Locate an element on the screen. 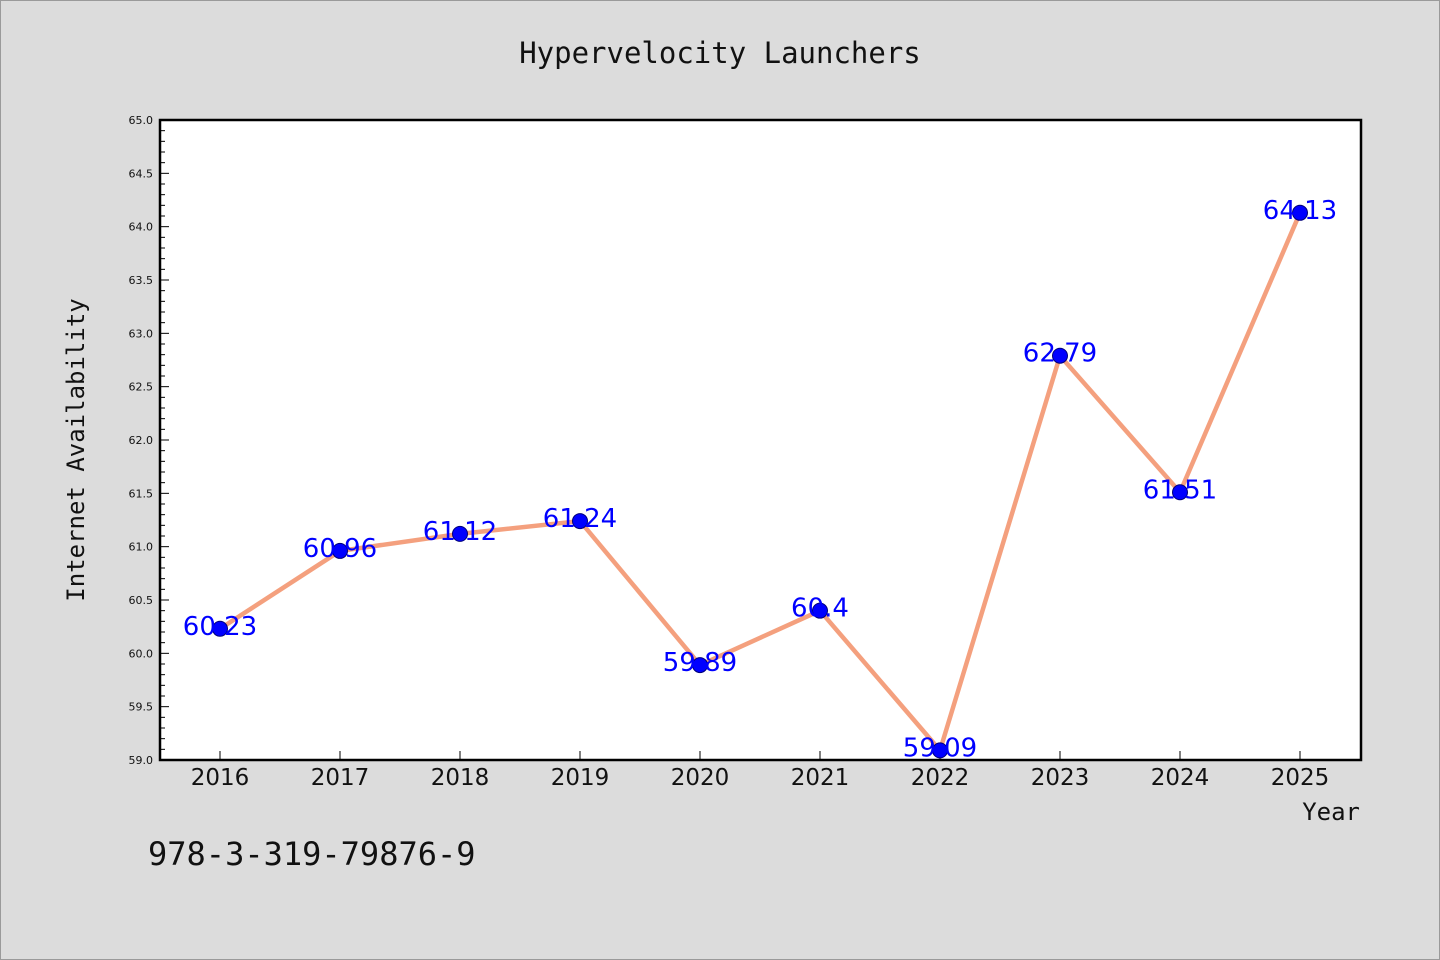 The width and height of the screenshot is (1440, 960). x-tick-label: 2025 is located at coordinates (1300, 778).